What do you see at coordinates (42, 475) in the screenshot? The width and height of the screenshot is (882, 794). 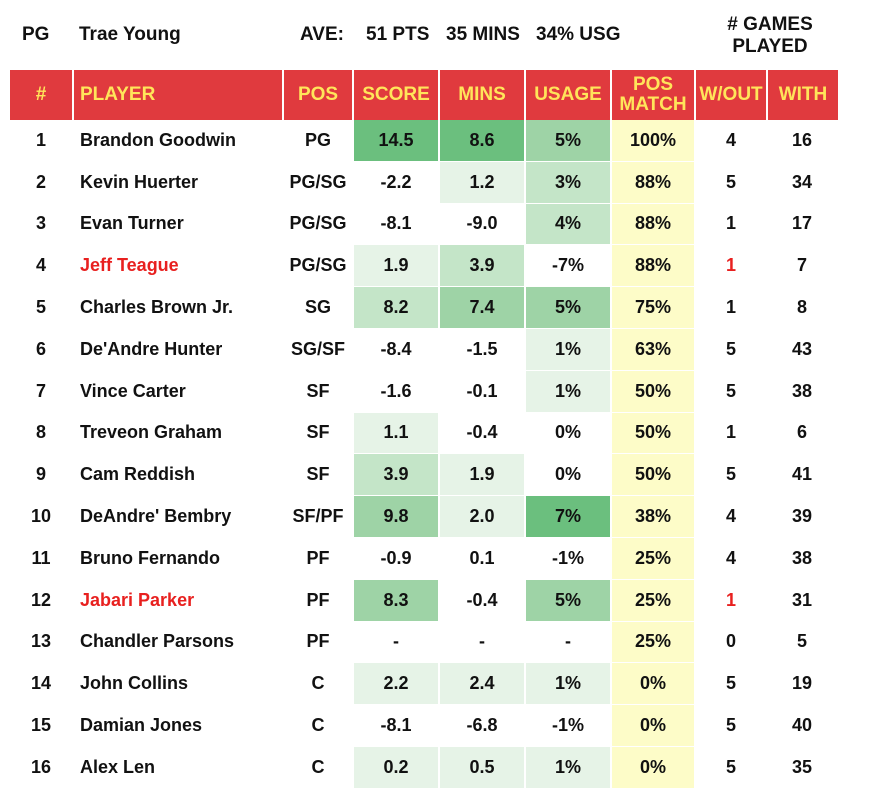 I see `cell-rank: 9` at bounding box center [42, 475].